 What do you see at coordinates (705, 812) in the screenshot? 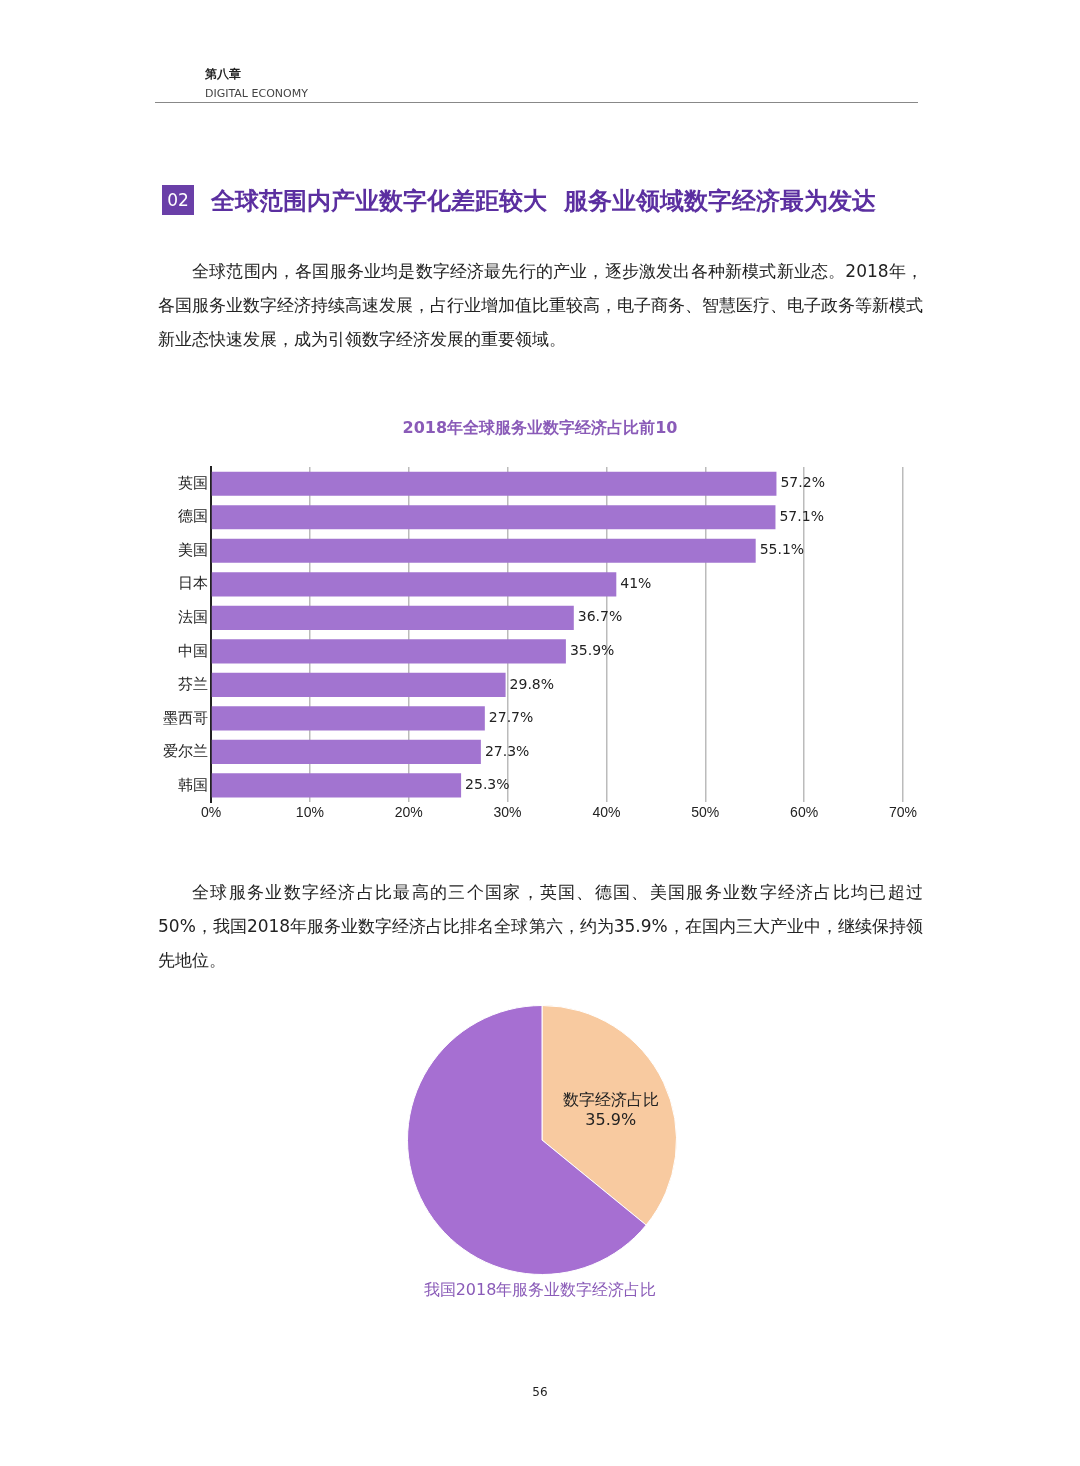
I see `x-tick-label: 50%` at bounding box center [705, 812].